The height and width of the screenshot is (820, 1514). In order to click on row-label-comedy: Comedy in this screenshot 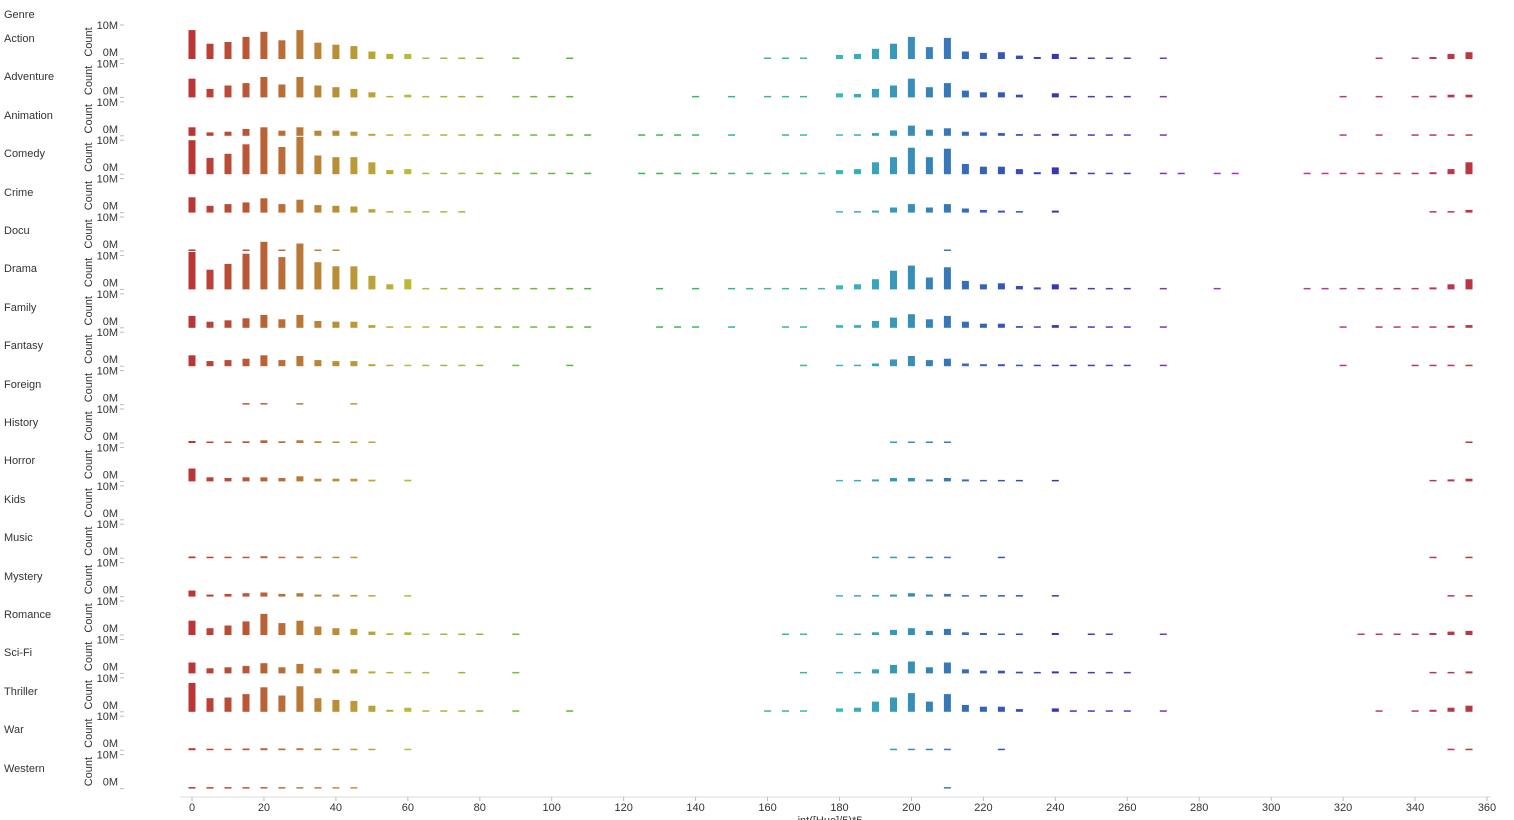, I will do `click(24, 154)`.